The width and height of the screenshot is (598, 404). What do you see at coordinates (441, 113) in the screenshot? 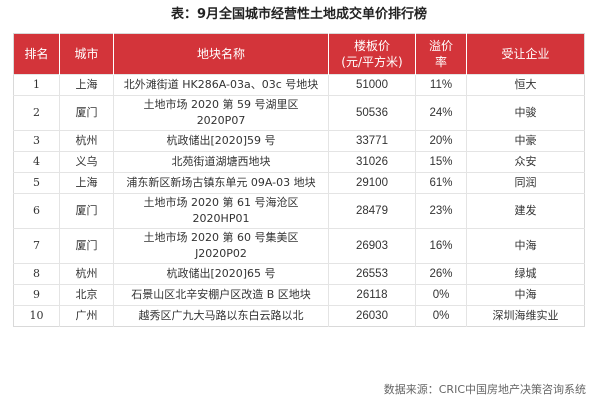
I see `cell-premium: 24%` at bounding box center [441, 113].